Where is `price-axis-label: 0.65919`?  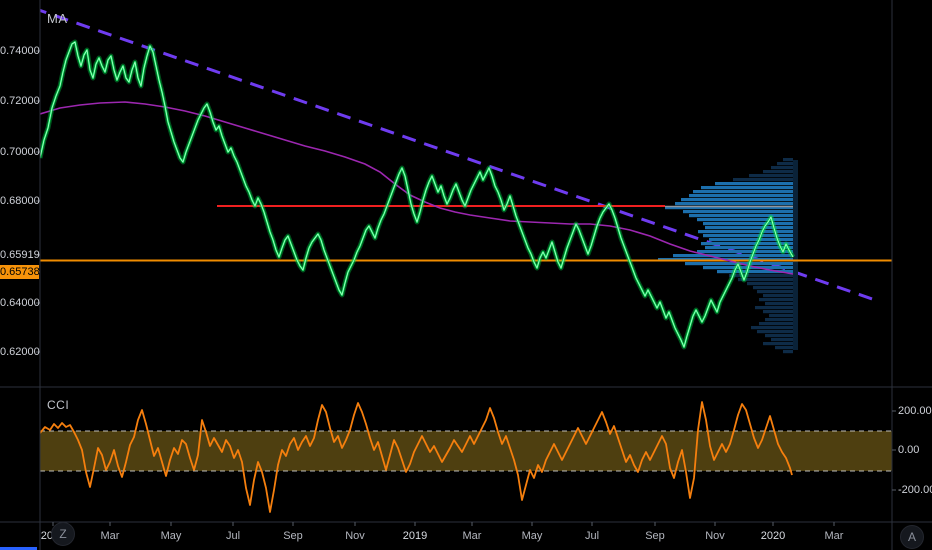
price-axis-label: 0.65919 is located at coordinates (20, 255).